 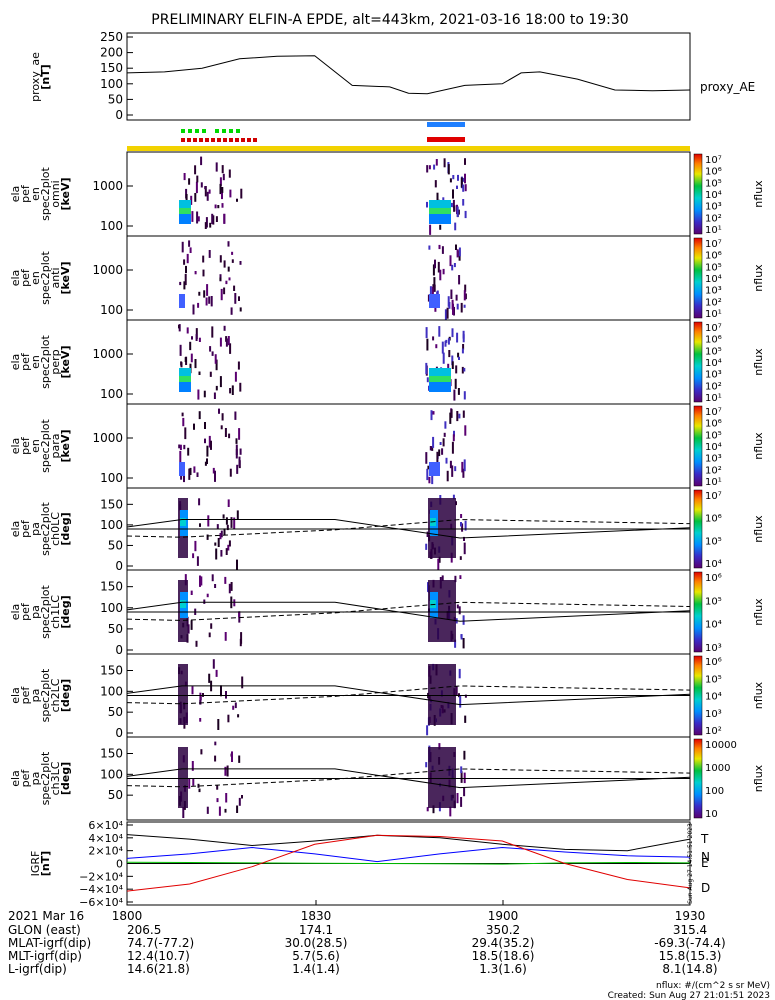 I want to click on para-cbar-label: 10³, so click(x=713, y=459).